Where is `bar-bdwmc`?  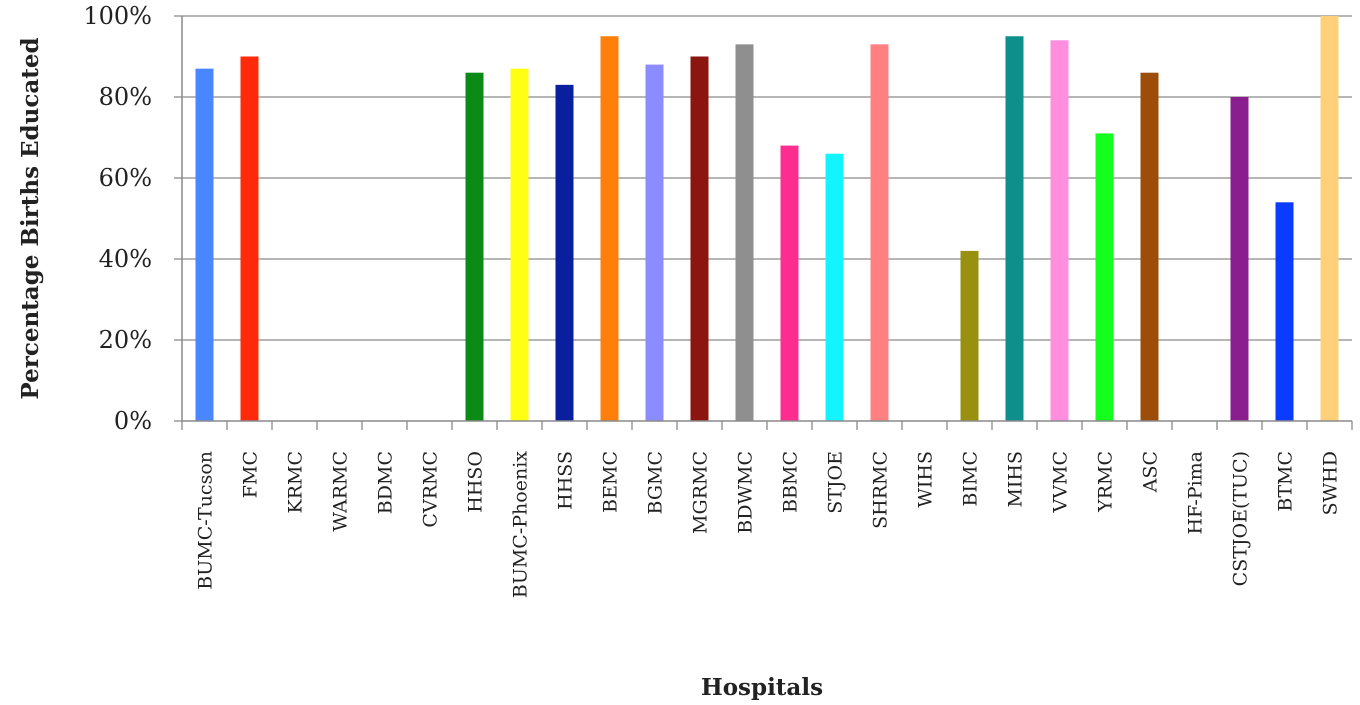
bar-bdwmc is located at coordinates (744, 232).